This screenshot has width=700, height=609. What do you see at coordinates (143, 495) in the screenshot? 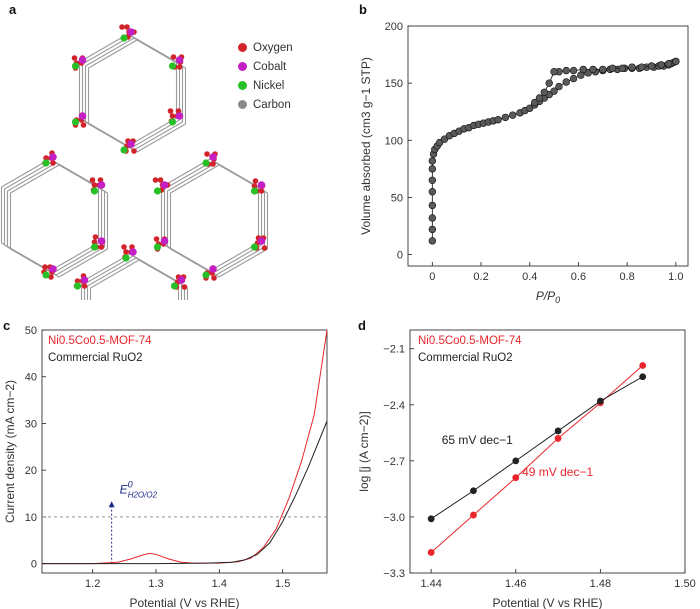
I see `annotation-subscript: H2O/O2` at bounding box center [143, 495].